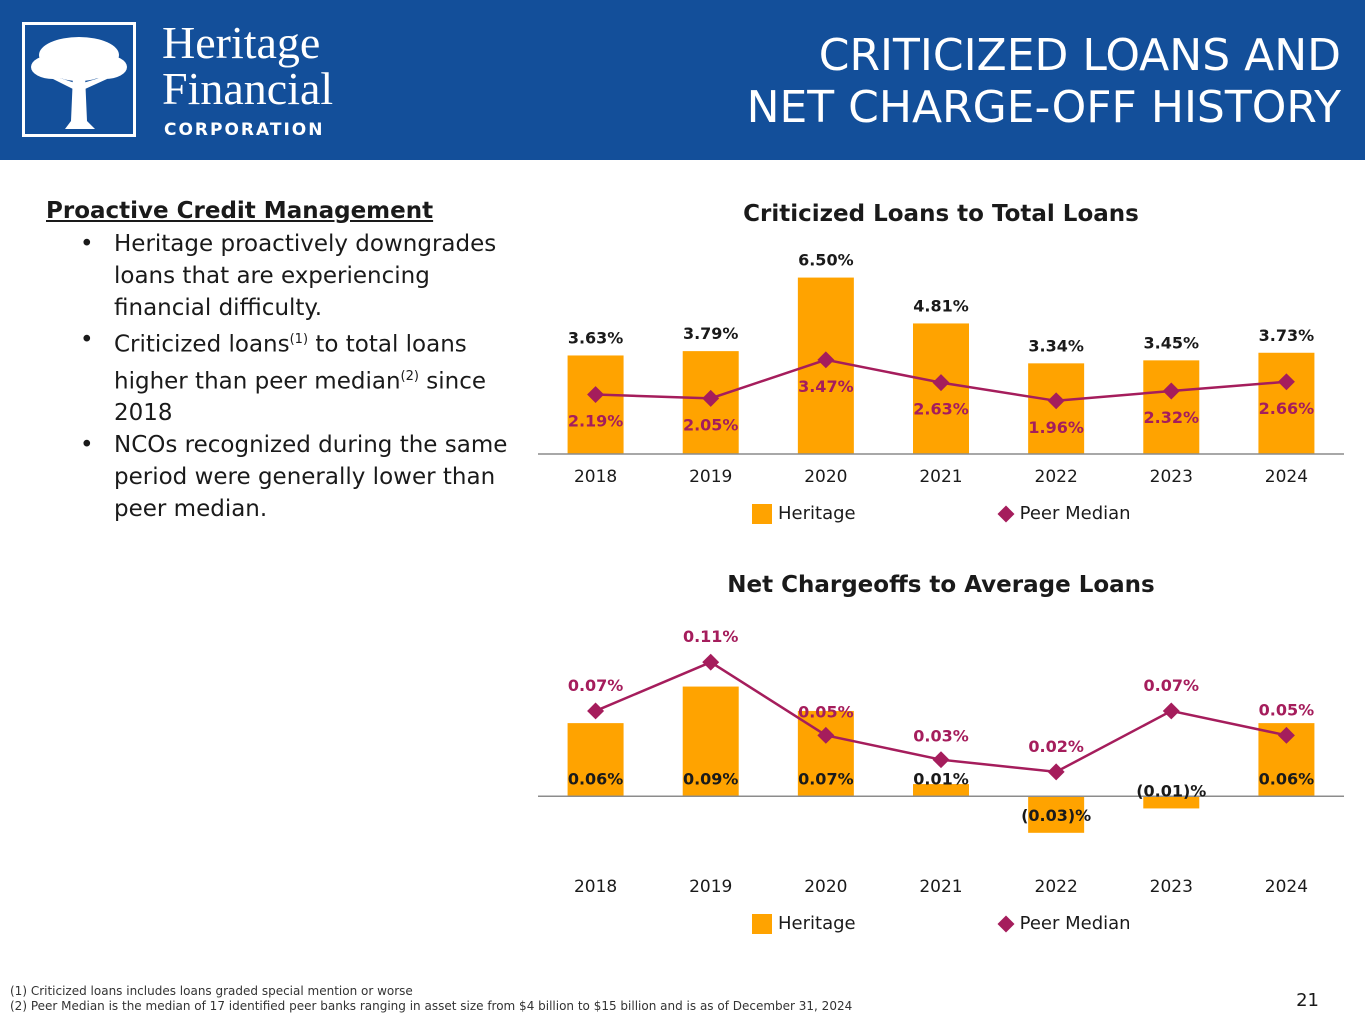  What do you see at coordinates (941, 778) in the screenshot?
I see `heritage-value-label: 0.01%` at bounding box center [941, 778].